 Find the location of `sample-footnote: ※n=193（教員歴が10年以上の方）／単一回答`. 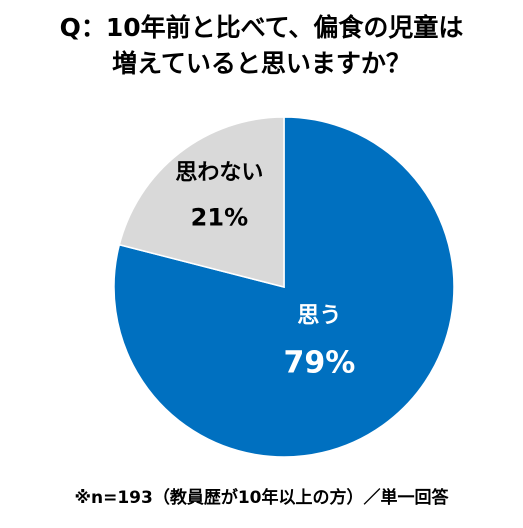

sample-footnote: ※n=193（教員歴が10年以上の方）／単一回答 is located at coordinates (261, 498).